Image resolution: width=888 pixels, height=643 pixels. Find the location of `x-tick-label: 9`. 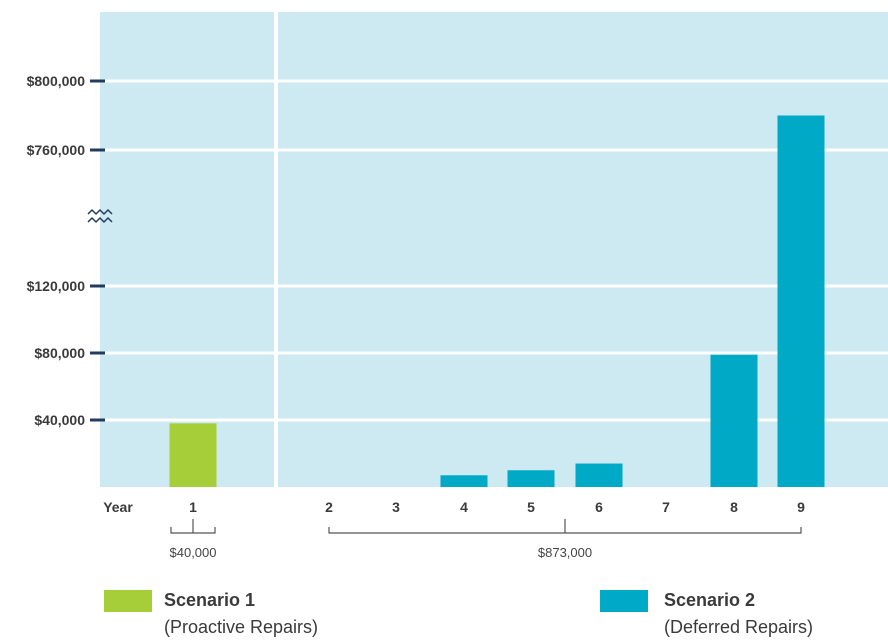

x-tick-label: 9 is located at coordinates (801, 507).